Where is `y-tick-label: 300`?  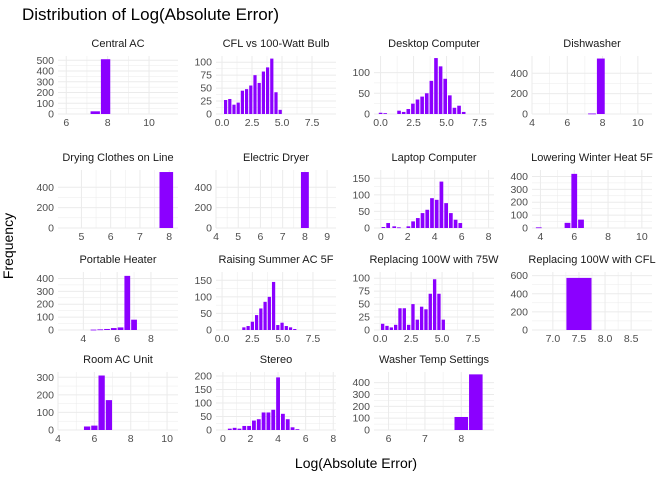
y-tick-label: 300 is located at coordinates (45, 82).